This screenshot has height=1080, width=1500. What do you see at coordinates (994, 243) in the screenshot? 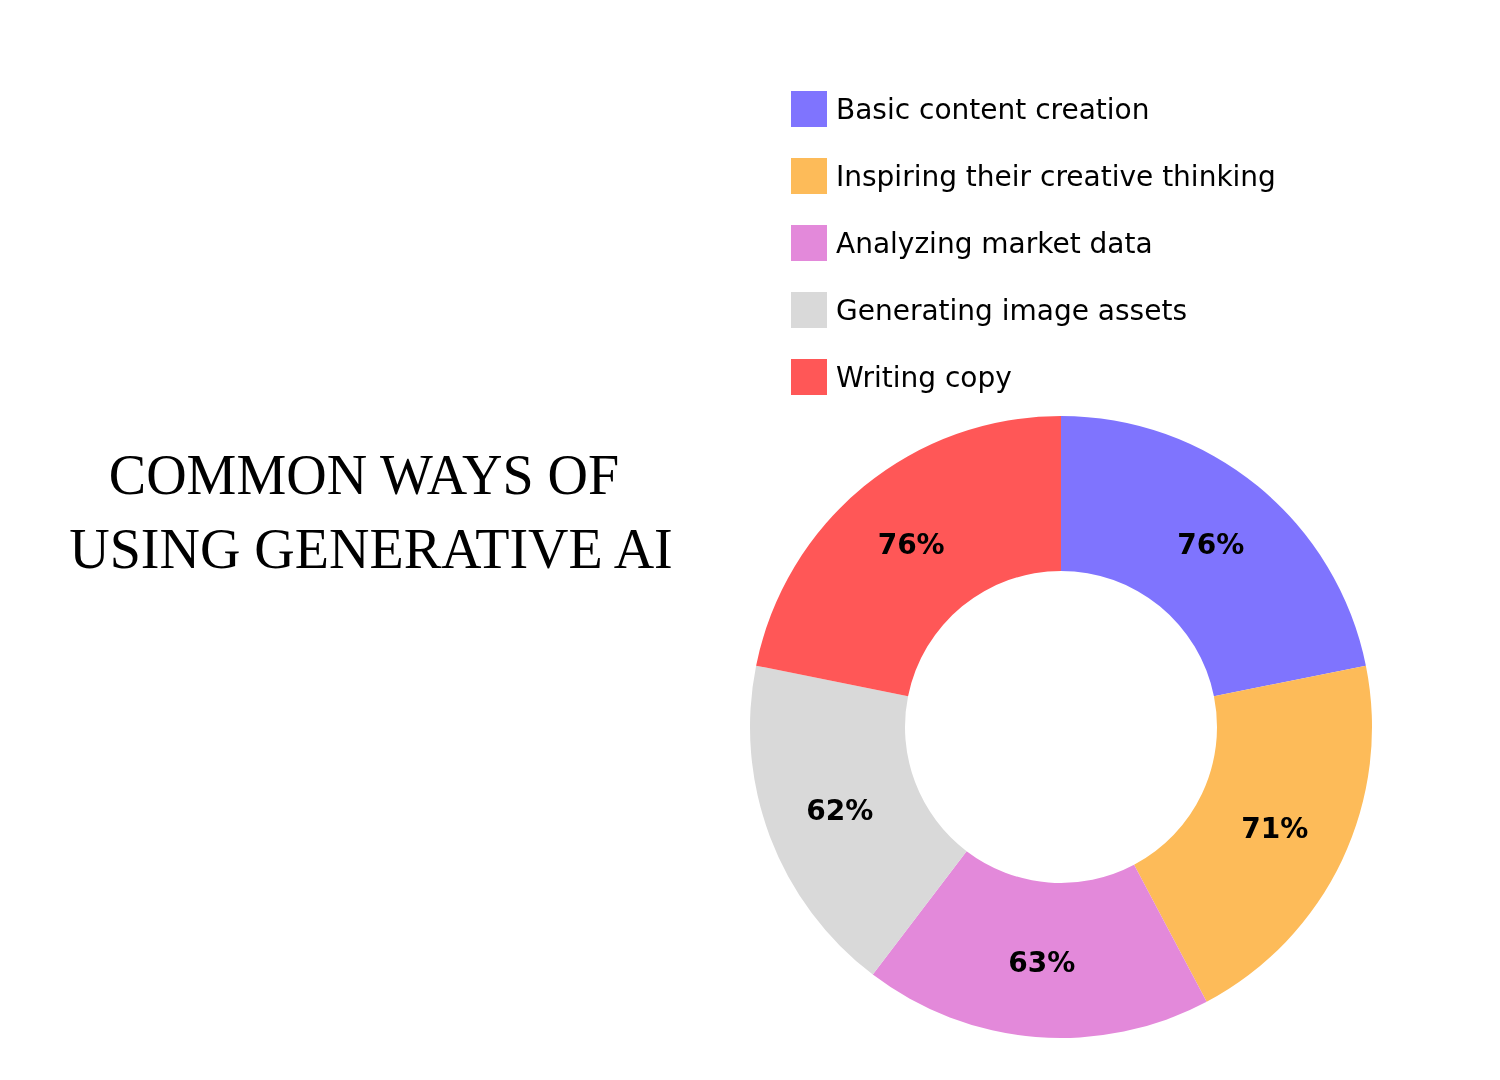
I see `legend-label: Analyzing market data` at bounding box center [994, 243].